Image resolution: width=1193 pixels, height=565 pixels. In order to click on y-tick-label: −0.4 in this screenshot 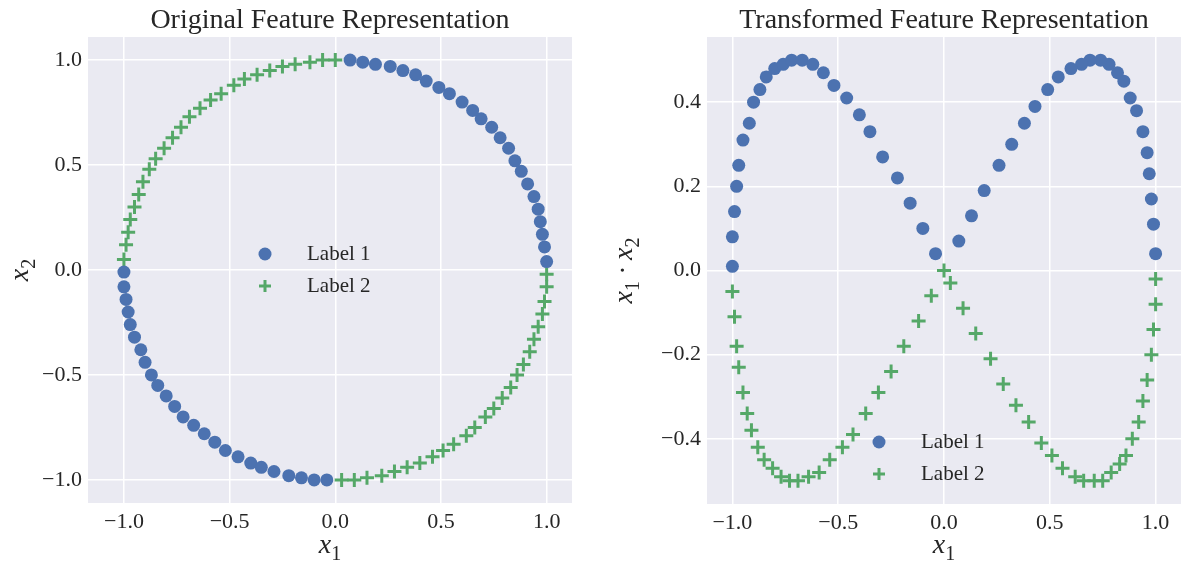, I will do `click(681, 437)`.